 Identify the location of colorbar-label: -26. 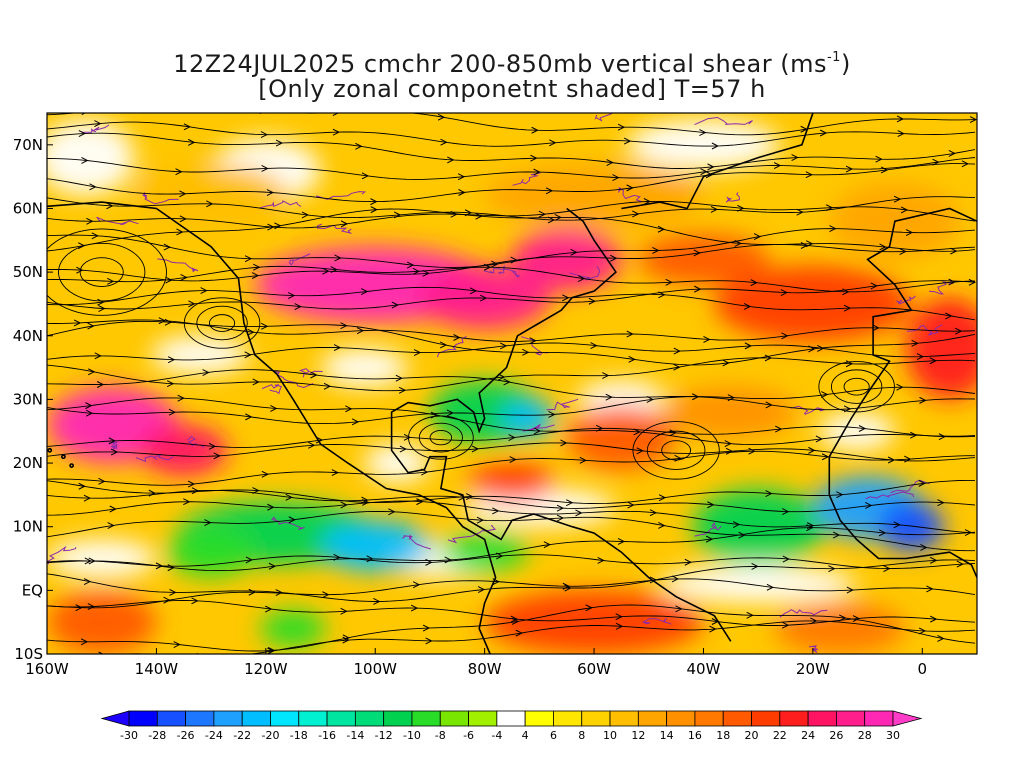
(186, 735).